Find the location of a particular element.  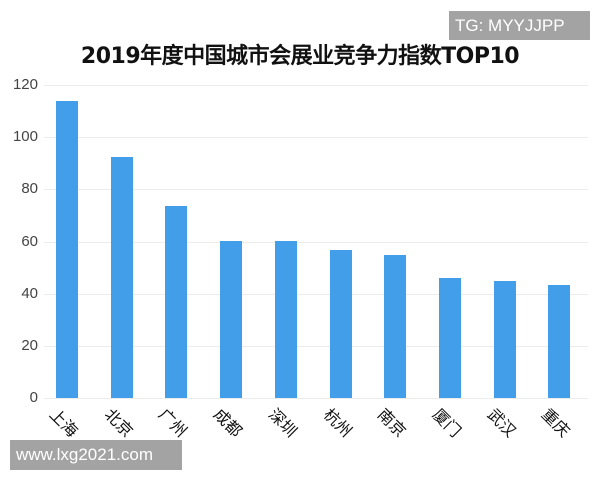

y-tick-label: 120 is located at coordinates (25, 84).